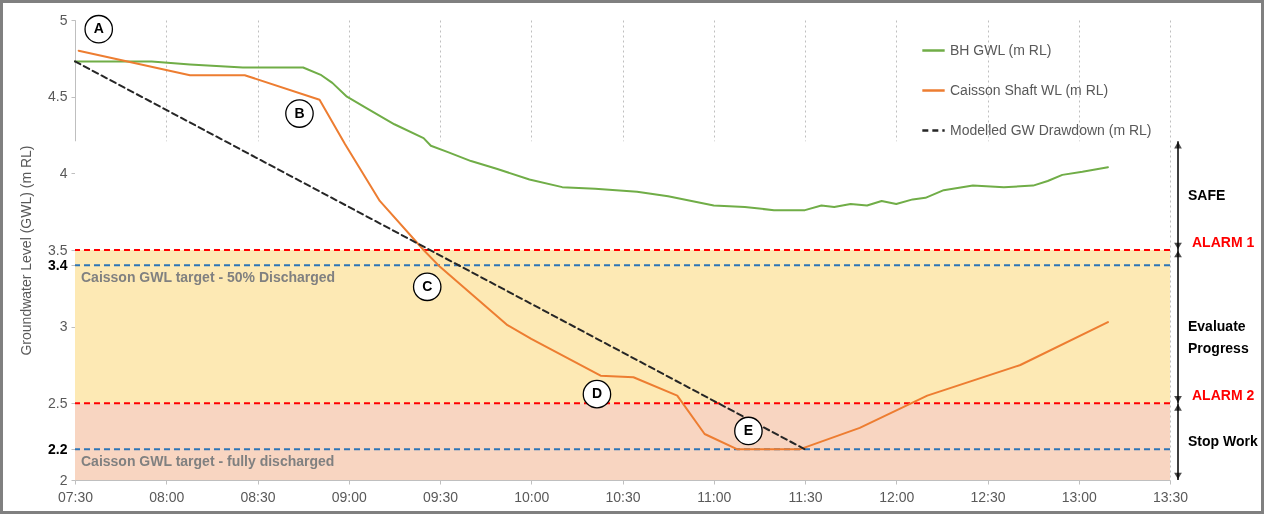  I want to click on band-label: Stop Work, so click(1223, 440).